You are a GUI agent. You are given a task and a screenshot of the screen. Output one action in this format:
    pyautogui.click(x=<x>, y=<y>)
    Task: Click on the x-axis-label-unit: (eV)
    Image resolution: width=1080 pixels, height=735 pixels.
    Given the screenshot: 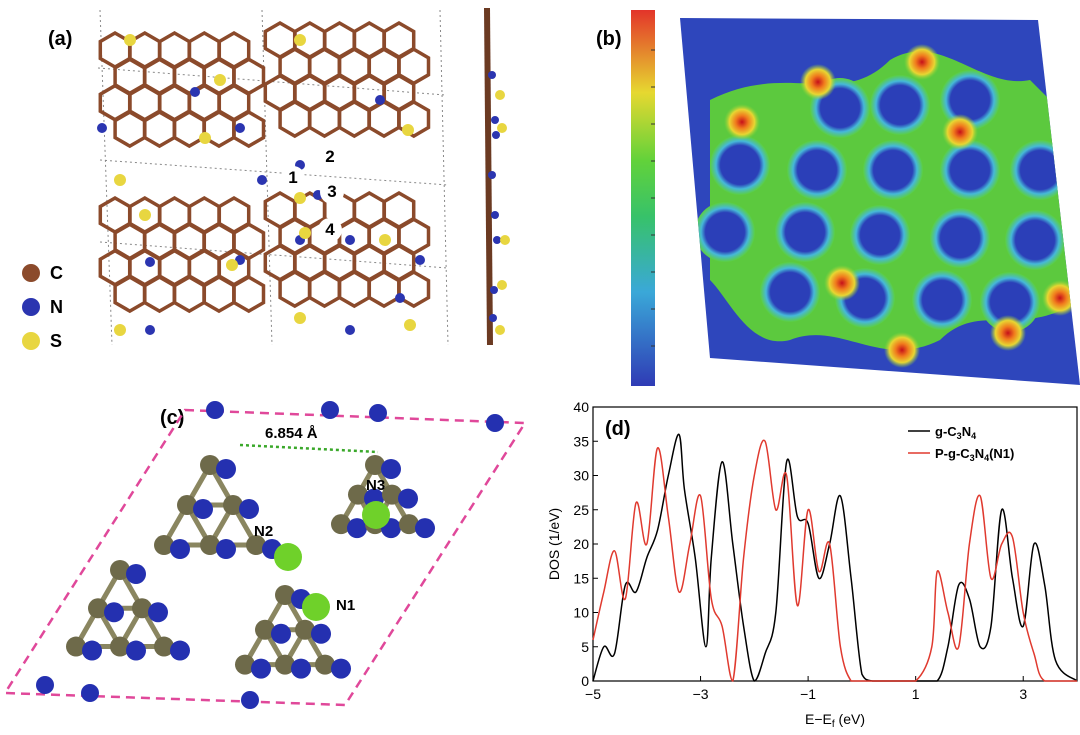 What is the action you would take?
    pyautogui.click(x=850, y=719)
    